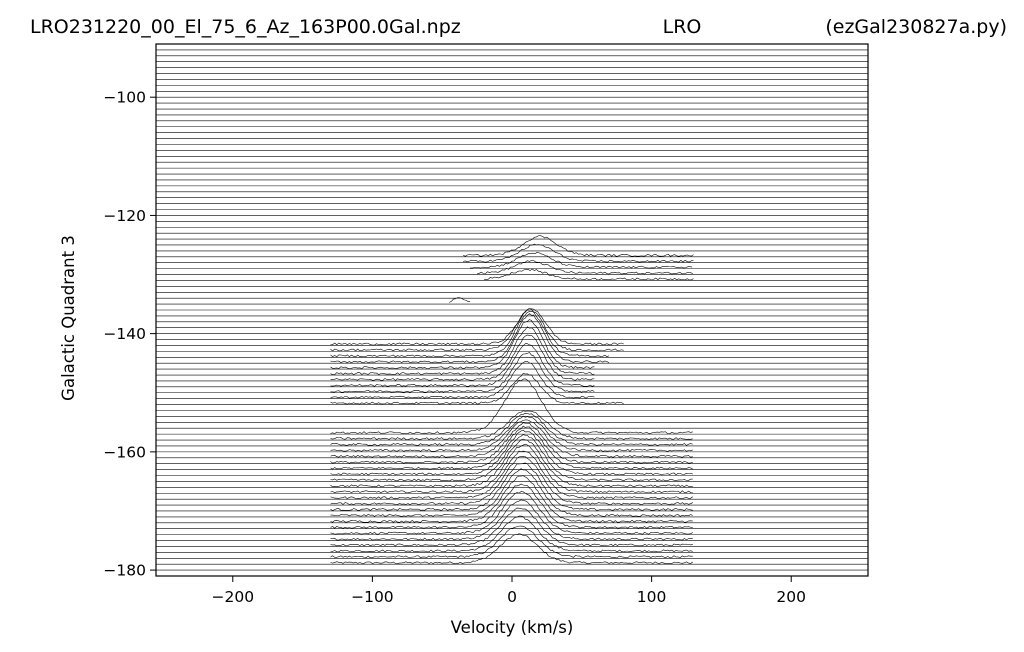 The image size is (1024, 652). I want to click on x-tick-label: 200, so click(791, 597).